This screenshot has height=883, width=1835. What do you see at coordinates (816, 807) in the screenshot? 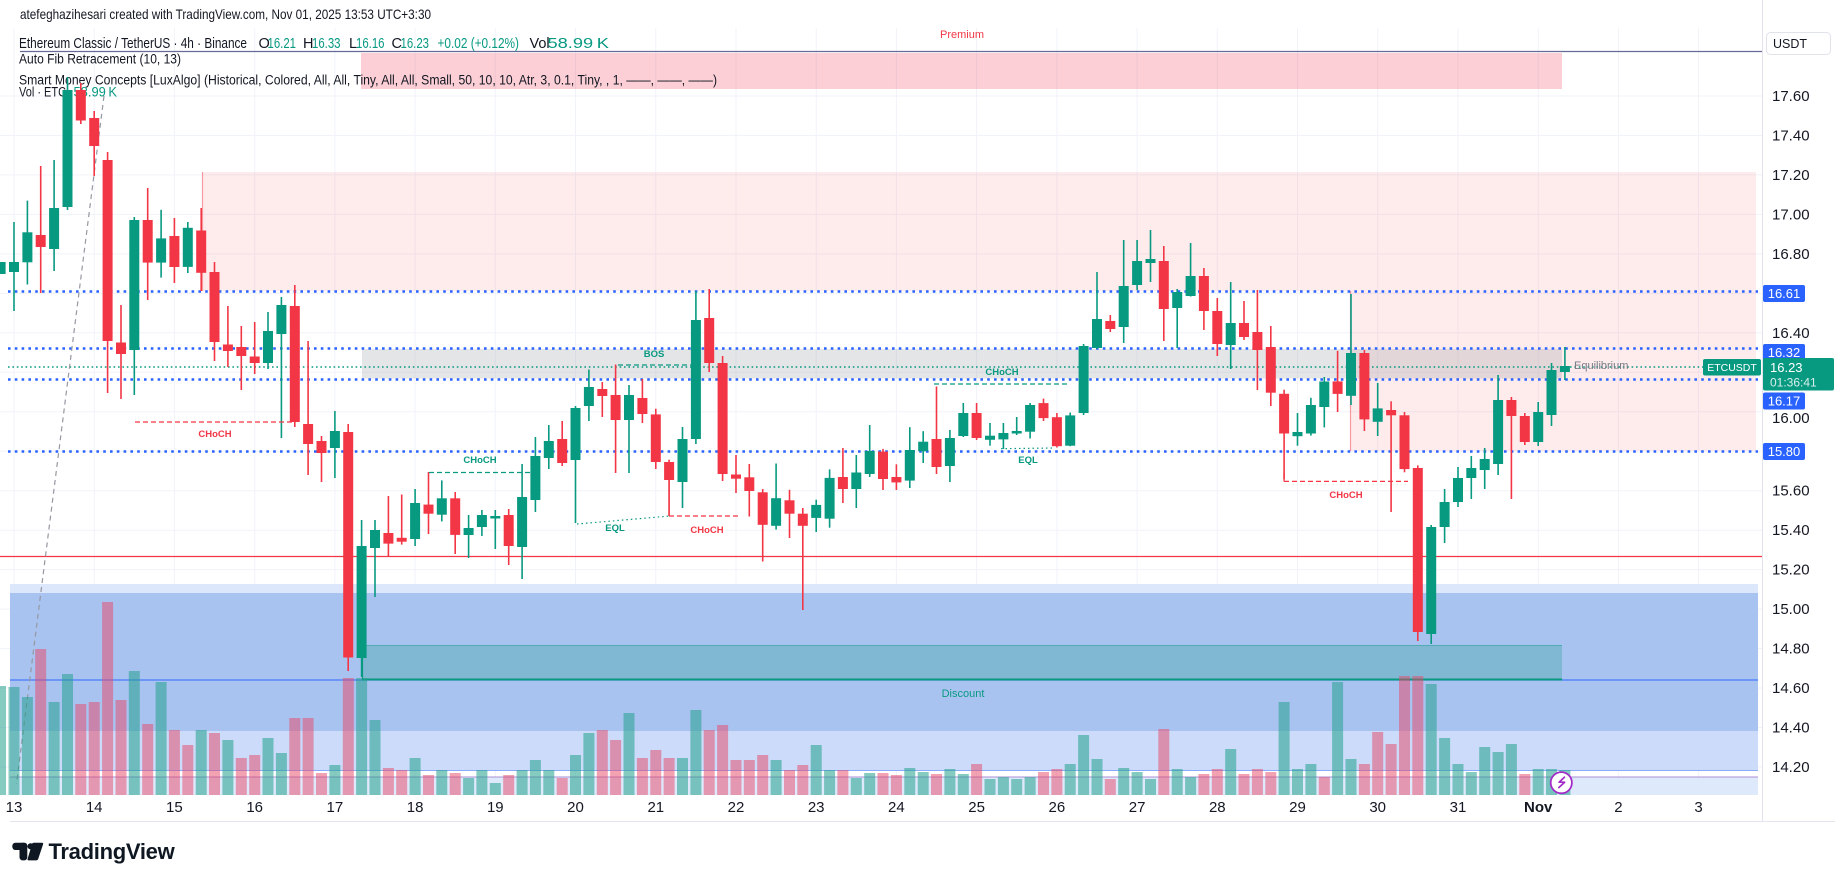
I see `svg-text: 23` at bounding box center [816, 807].